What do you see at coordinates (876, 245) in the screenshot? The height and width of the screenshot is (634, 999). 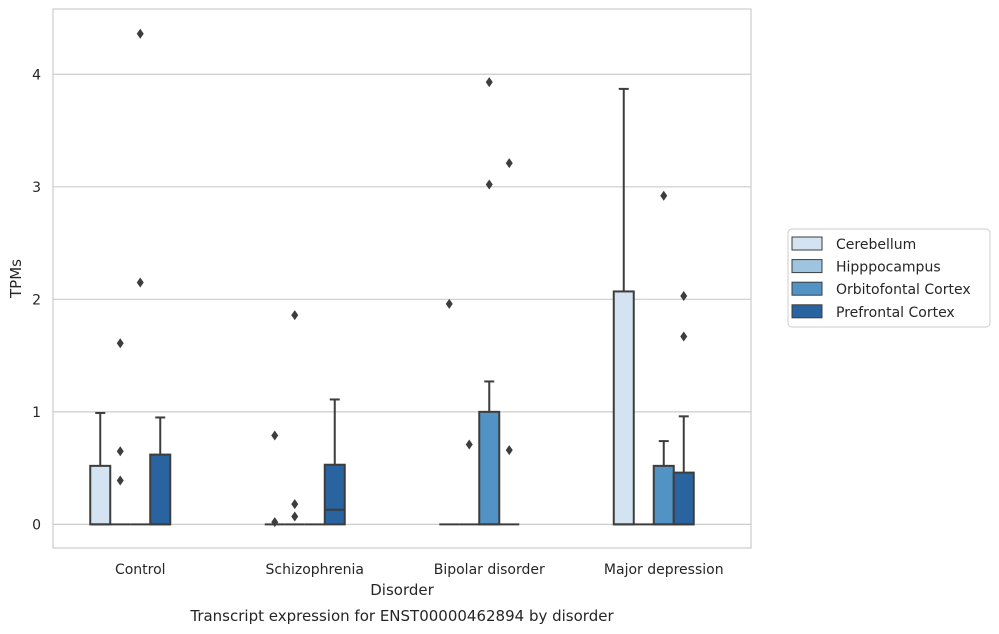 I see `legend-label: Cerebellum` at bounding box center [876, 245].